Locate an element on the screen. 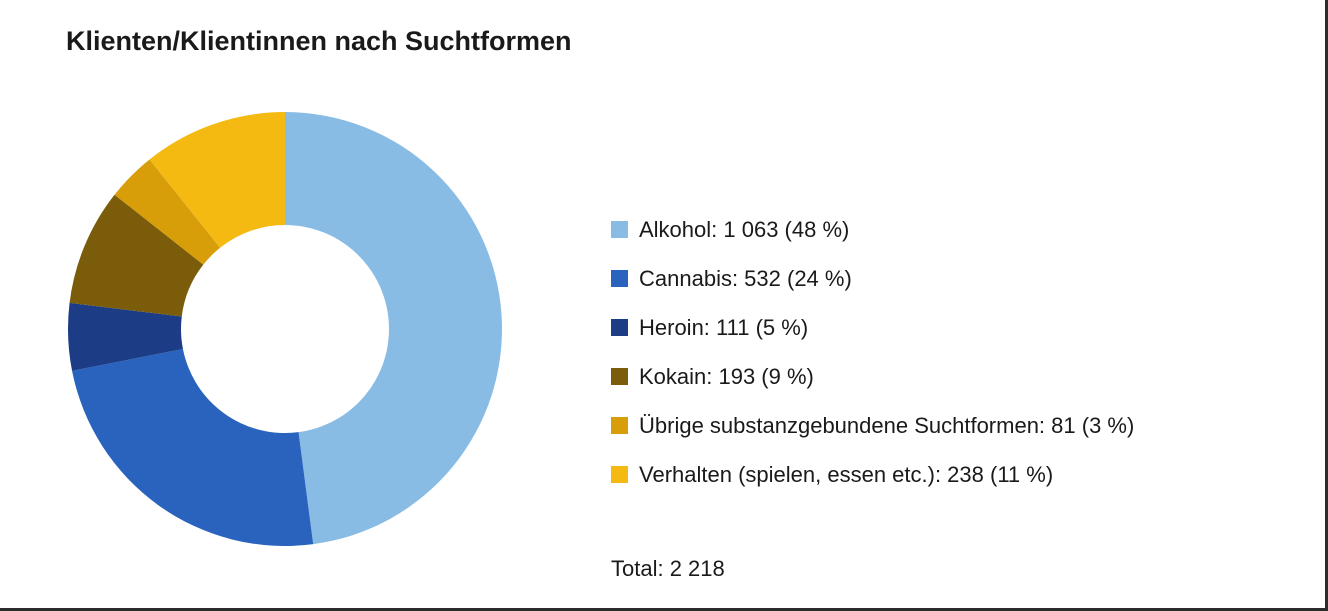 This screenshot has height=611, width=1328. donut-slice-verhalten is located at coordinates (217, 180).